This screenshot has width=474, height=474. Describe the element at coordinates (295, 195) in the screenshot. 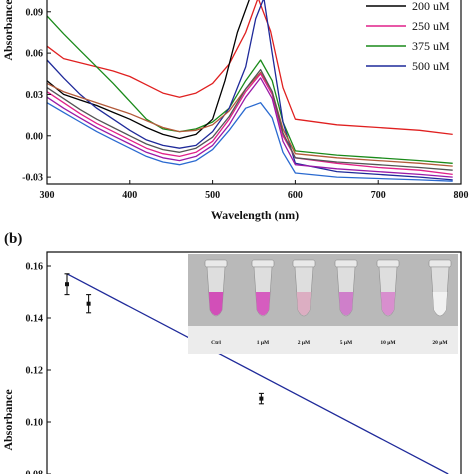

I see `chart-a-x-tick-label: 600` at that location.